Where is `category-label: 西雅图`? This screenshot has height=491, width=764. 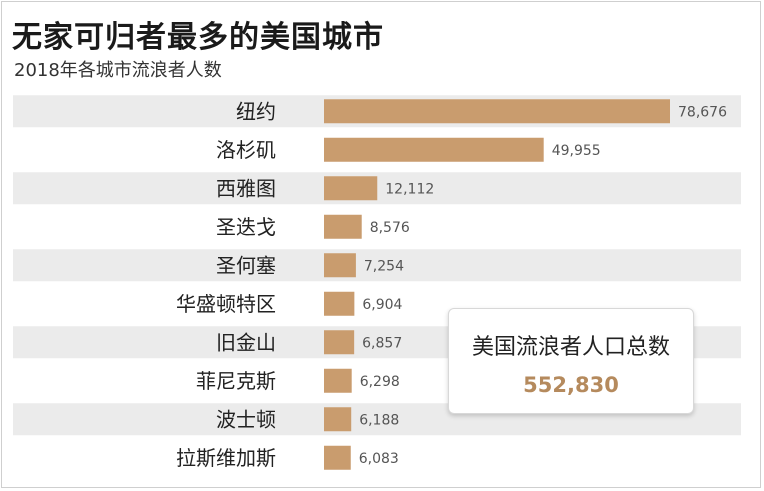 category-label: 西雅图 is located at coordinates (246, 188).